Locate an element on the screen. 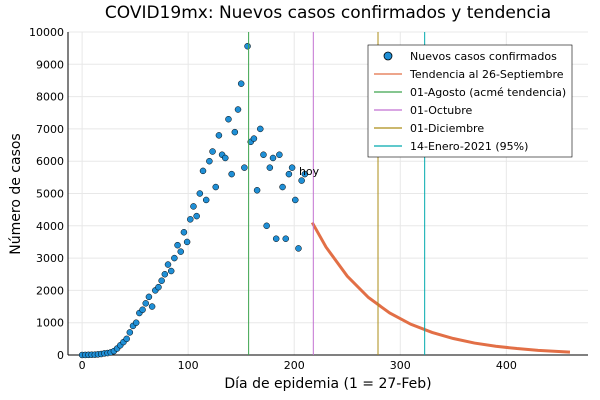  y-tick-label: 8000 is located at coordinates (50, 97).